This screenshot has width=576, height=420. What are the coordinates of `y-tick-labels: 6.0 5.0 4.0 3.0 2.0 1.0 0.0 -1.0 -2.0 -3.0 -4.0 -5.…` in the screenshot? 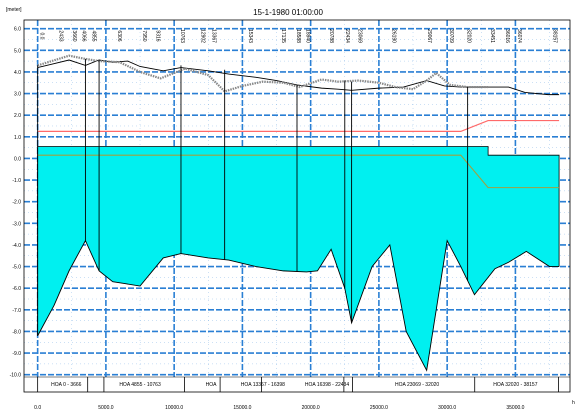 It's located at (16, 203).